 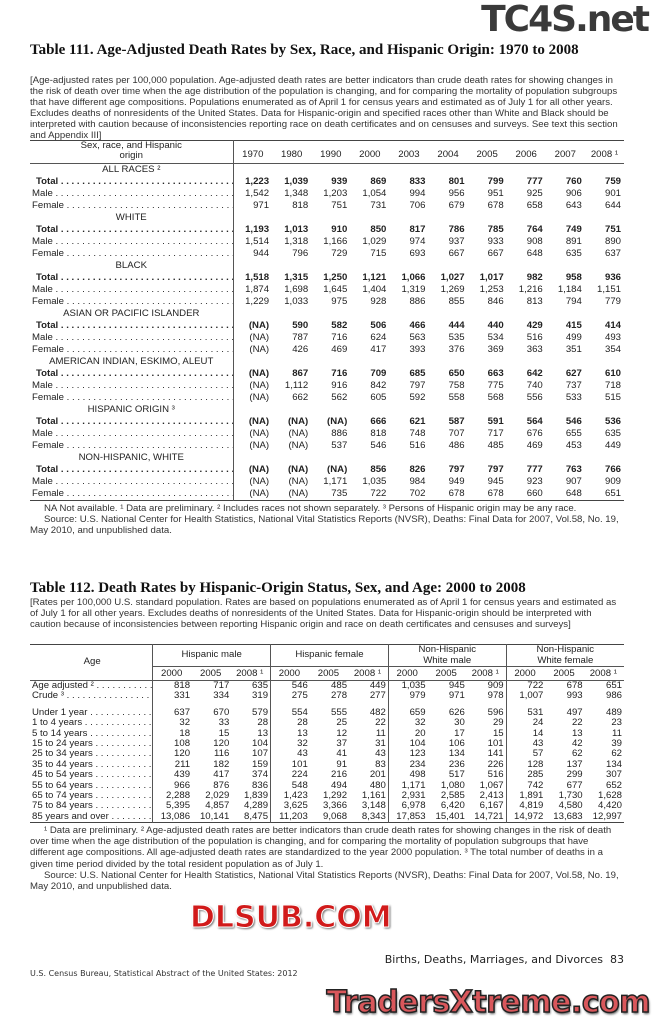 I want to click on group-spacer, so click(x=428, y=266).